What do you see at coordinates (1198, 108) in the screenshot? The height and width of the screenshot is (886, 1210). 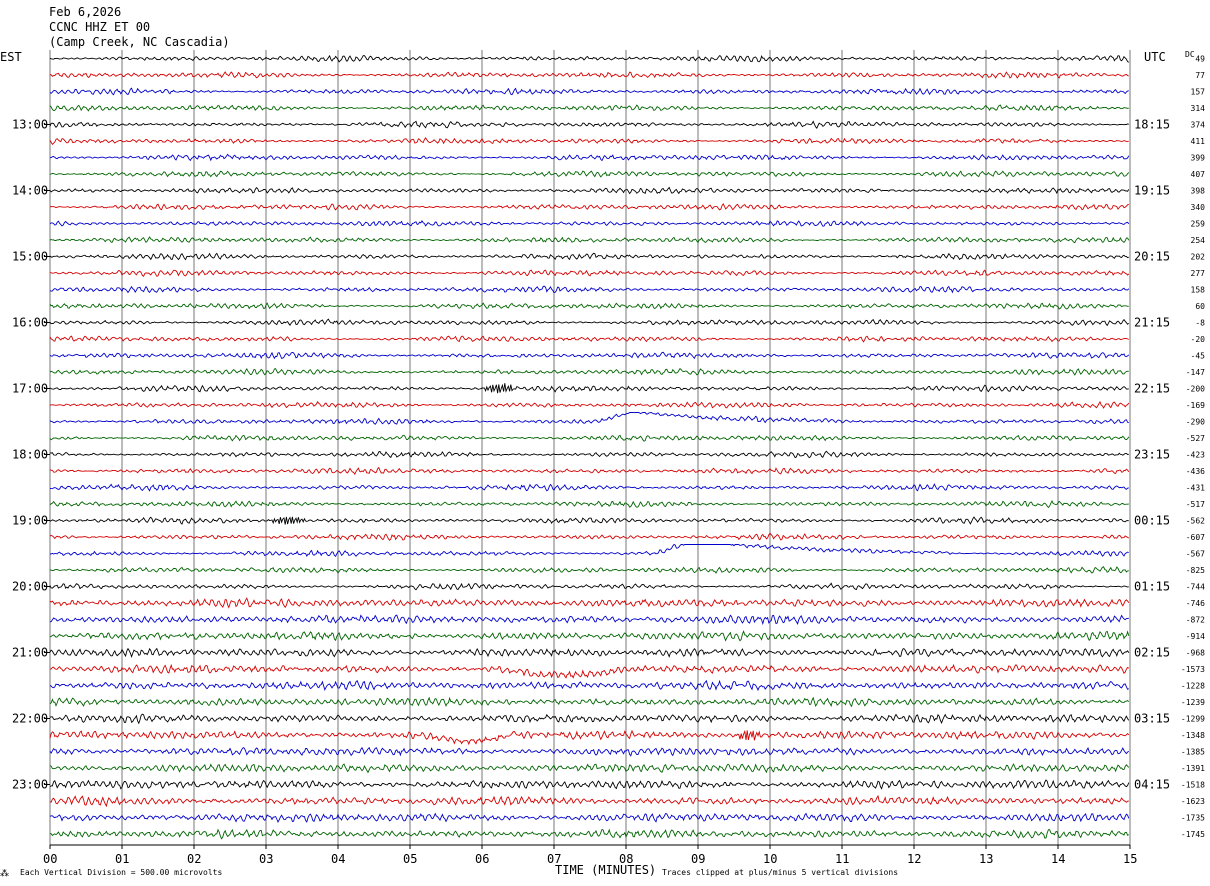 I see `dc-offset-4: 314` at bounding box center [1198, 108].